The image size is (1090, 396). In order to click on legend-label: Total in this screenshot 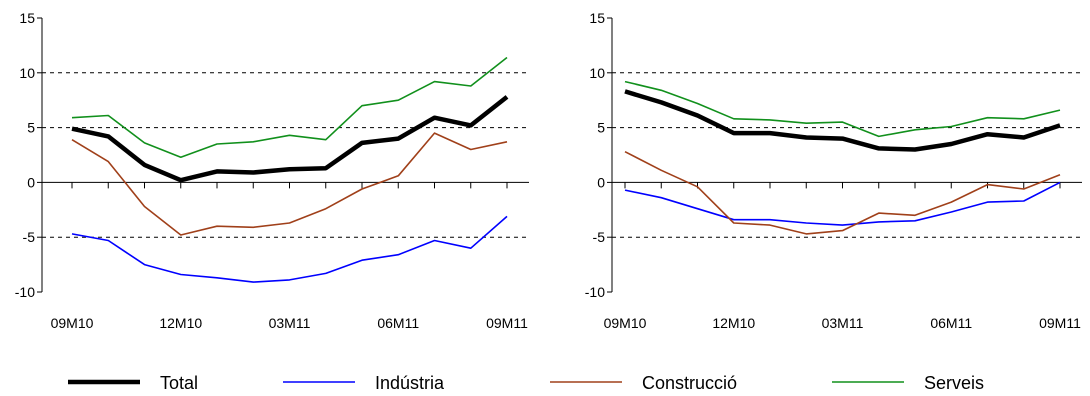, I will do `click(179, 383)`.